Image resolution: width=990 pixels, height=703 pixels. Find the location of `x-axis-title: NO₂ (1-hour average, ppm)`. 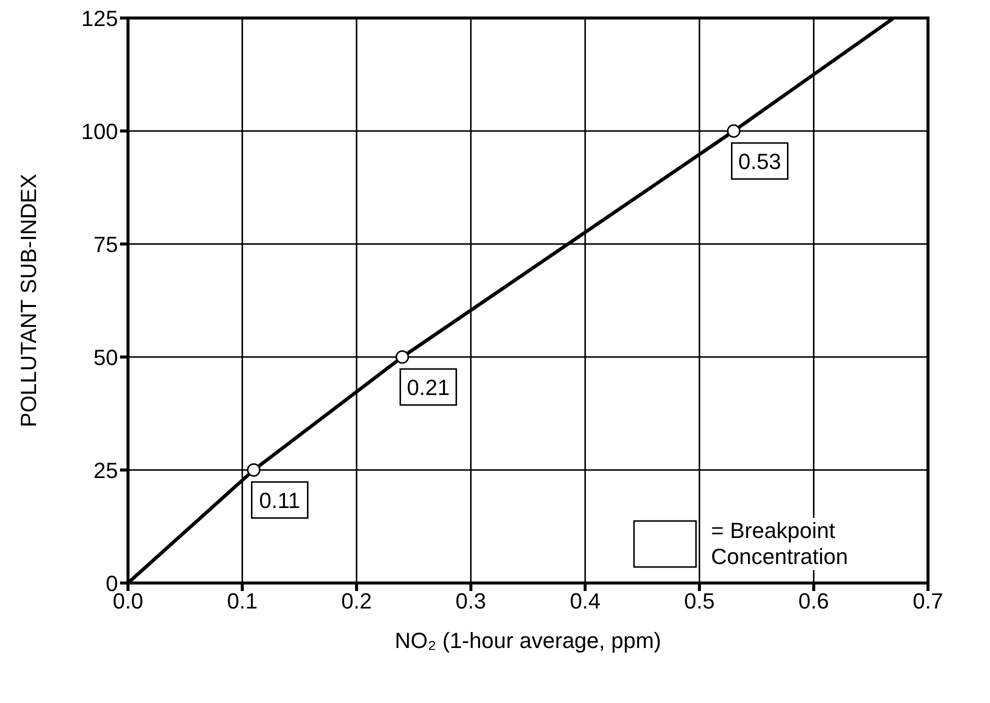

x-axis-title: NO₂ (1-hour average, ppm) is located at coordinates (528, 640).